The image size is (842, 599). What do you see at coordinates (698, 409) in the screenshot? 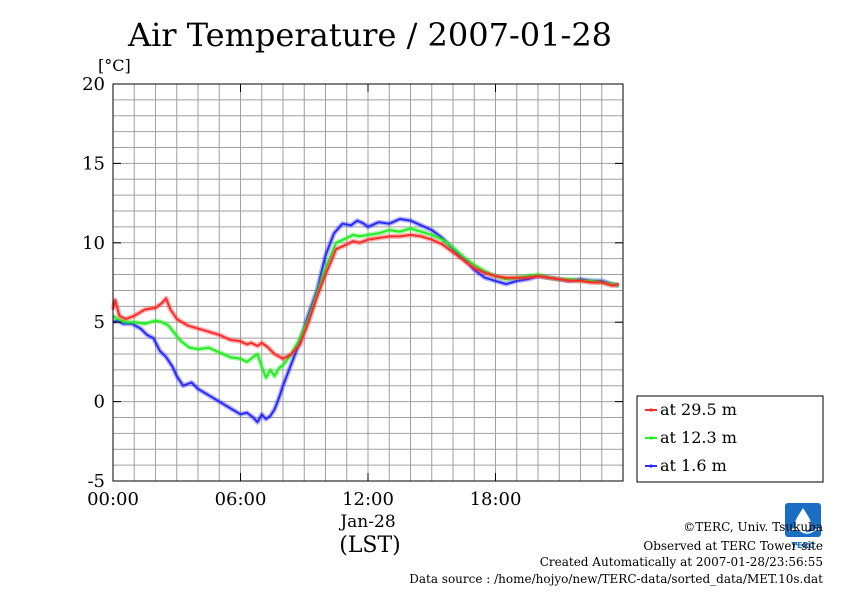
I see `legend-label: at 29.5 m` at bounding box center [698, 409].